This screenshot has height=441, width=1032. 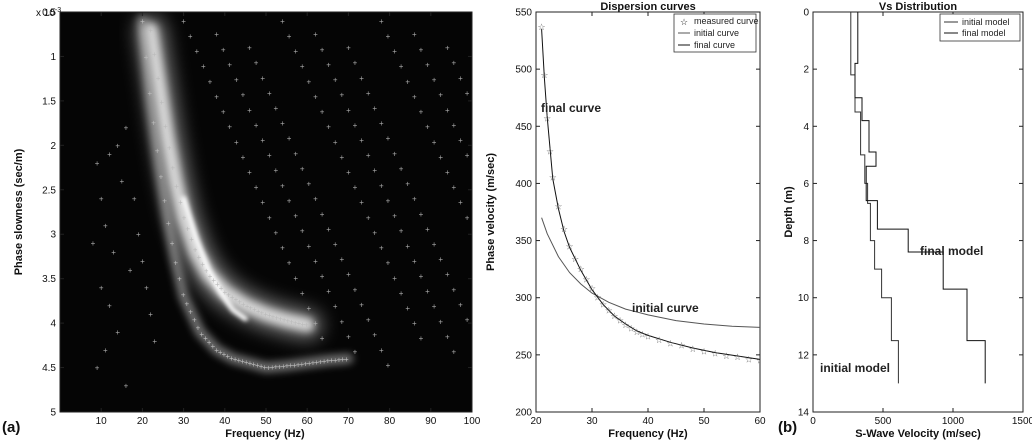 What do you see at coordinates (523, 355) in the screenshot?
I see `y-tick-label: 250` at bounding box center [523, 355].